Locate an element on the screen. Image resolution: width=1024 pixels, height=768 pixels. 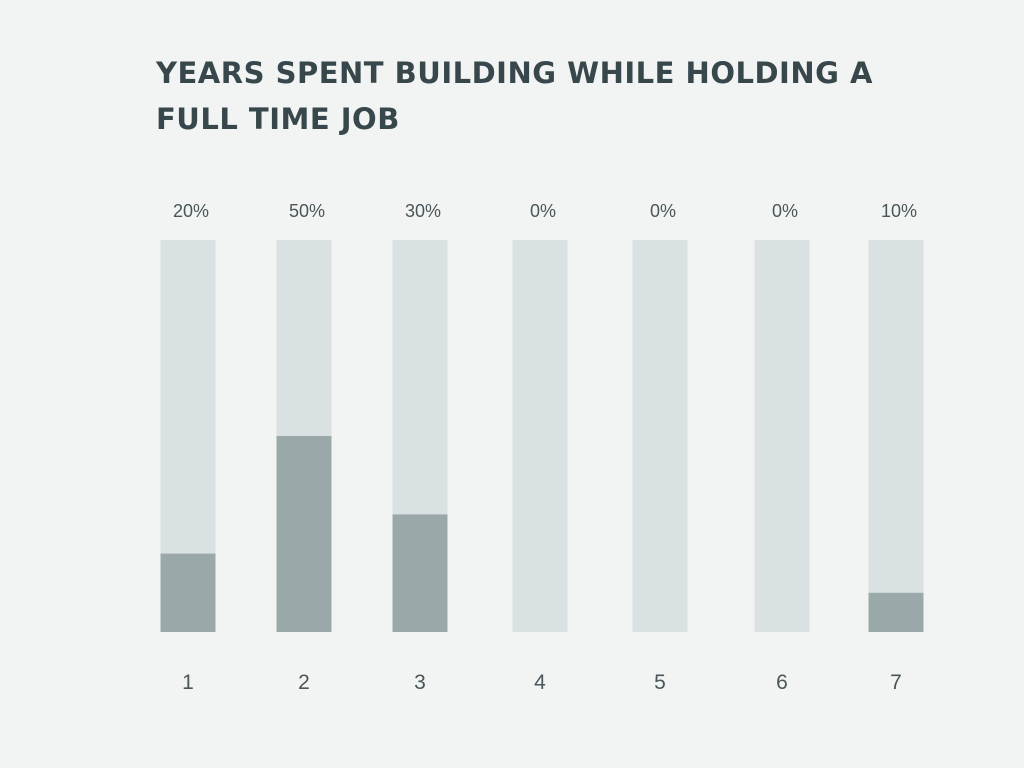
category-label-4: 4 is located at coordinates (540, 682).